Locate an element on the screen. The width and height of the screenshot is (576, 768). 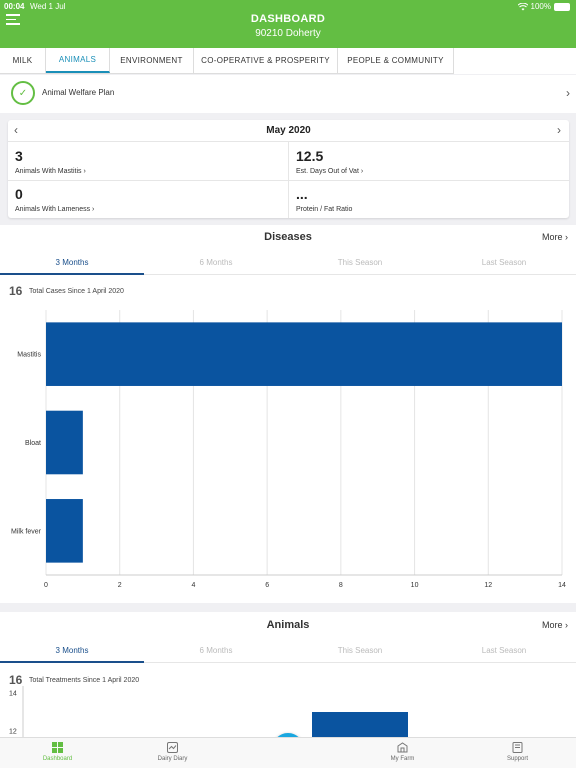
stat-days-out-of-vat: 12.5 Est. Days Out of Vat › is located at coordinates (429, 161).